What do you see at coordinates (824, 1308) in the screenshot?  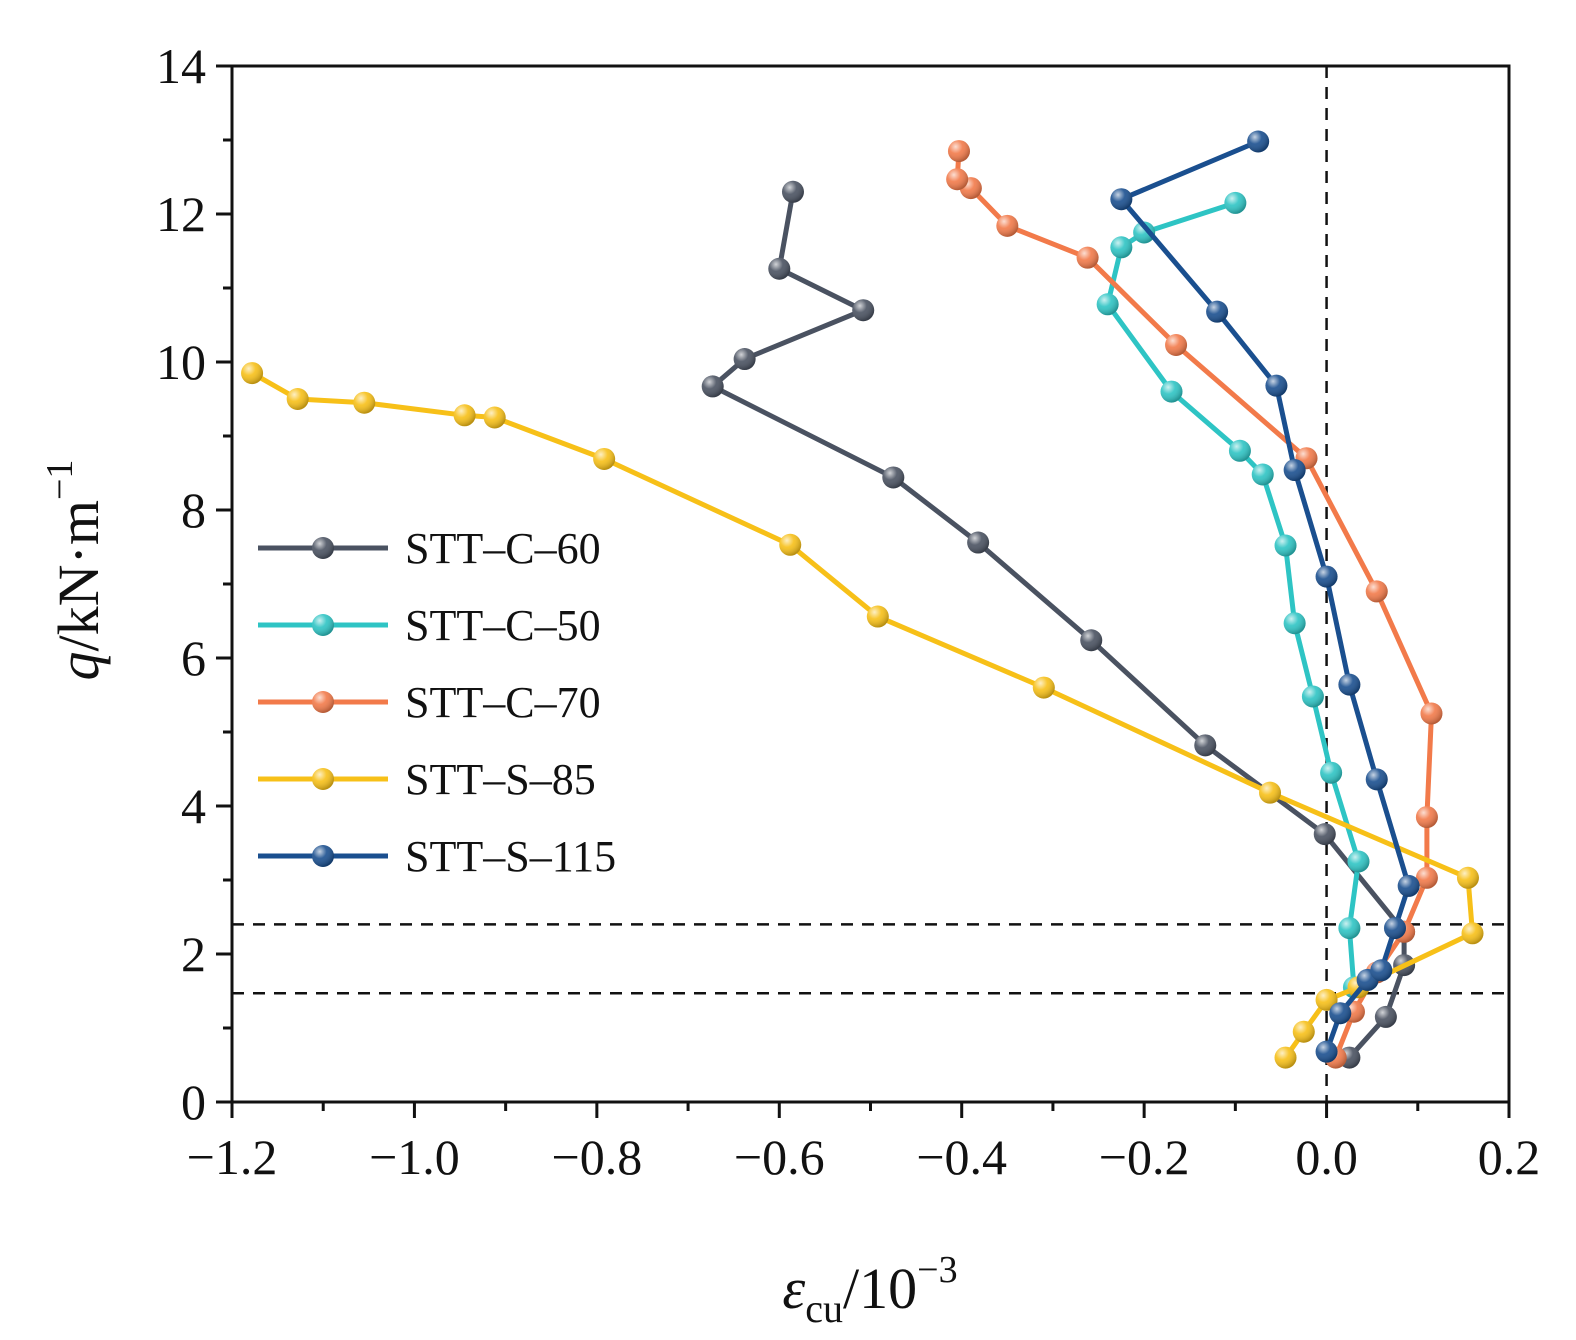 I see `x-axis-subscript: cu` at bounding box center [824, 1308].